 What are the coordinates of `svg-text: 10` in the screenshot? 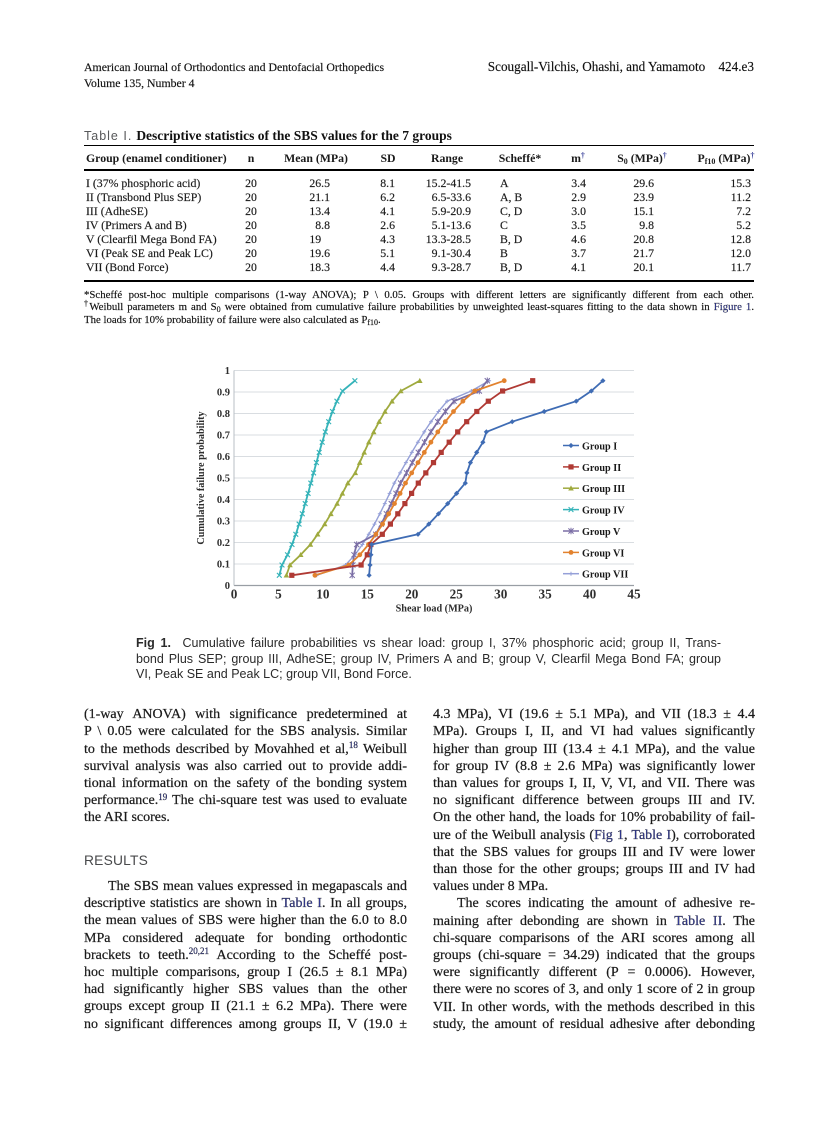 It's located at (323, 594).